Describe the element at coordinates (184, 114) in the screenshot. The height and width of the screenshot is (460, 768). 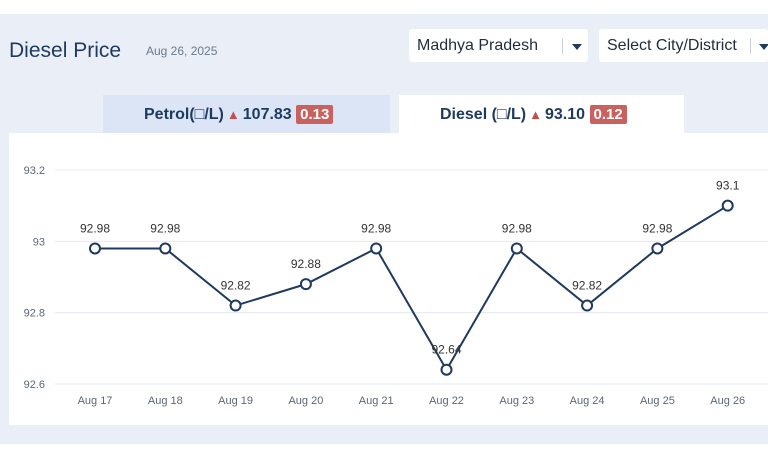
I see `petrol-tab-label: Petrol(□/L)` at that location.